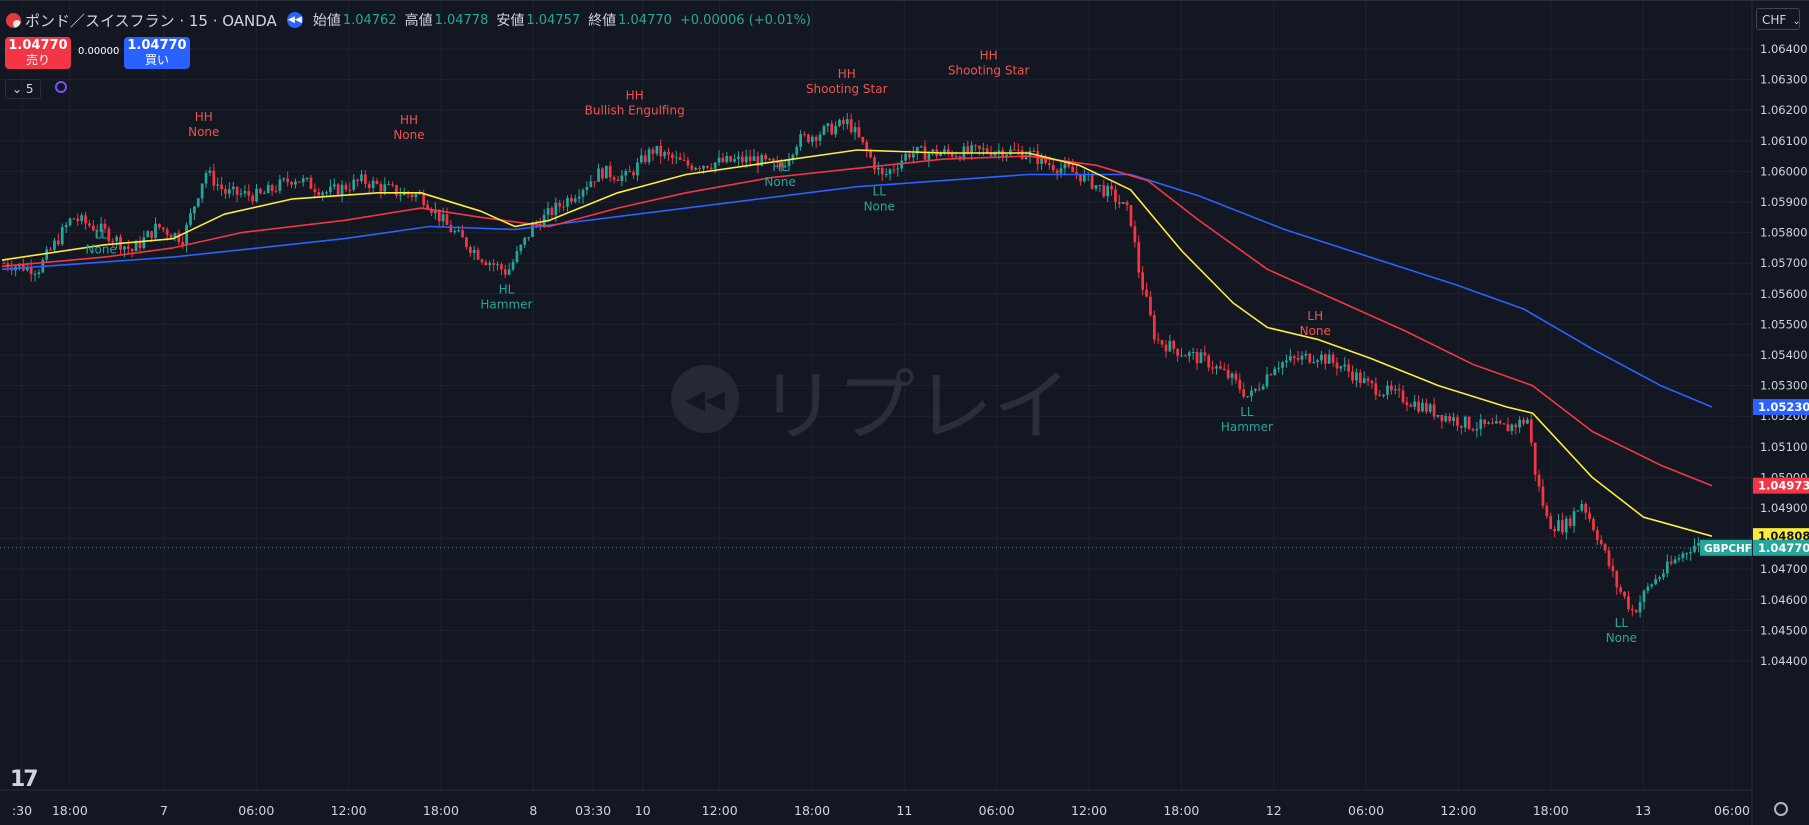 This screenshot has width=1809, height=825. What do you see at coordinates (157, 53) in the screenshot?
I see `buy-button: 1.04770 買い` at bounding box center [157, 53].